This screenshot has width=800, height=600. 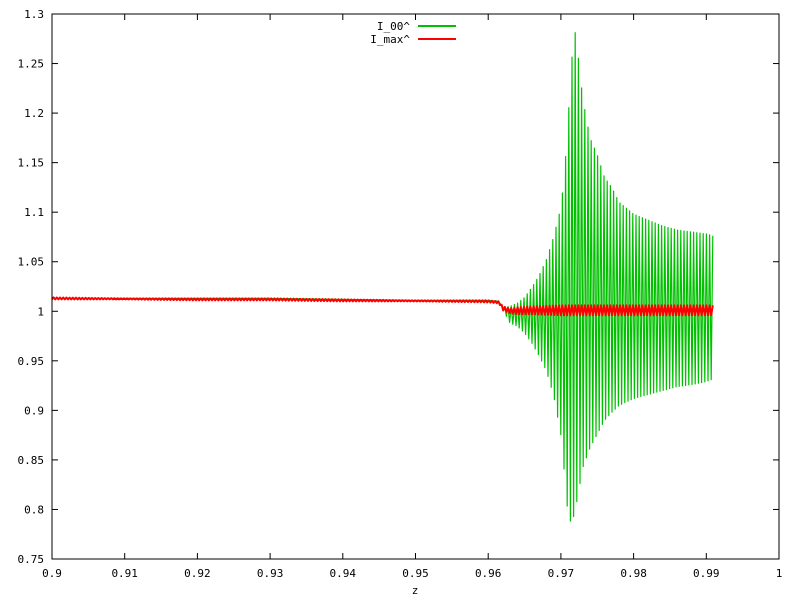 I want to click on x-tick-label: 0.95, so click(x=415, y=573).